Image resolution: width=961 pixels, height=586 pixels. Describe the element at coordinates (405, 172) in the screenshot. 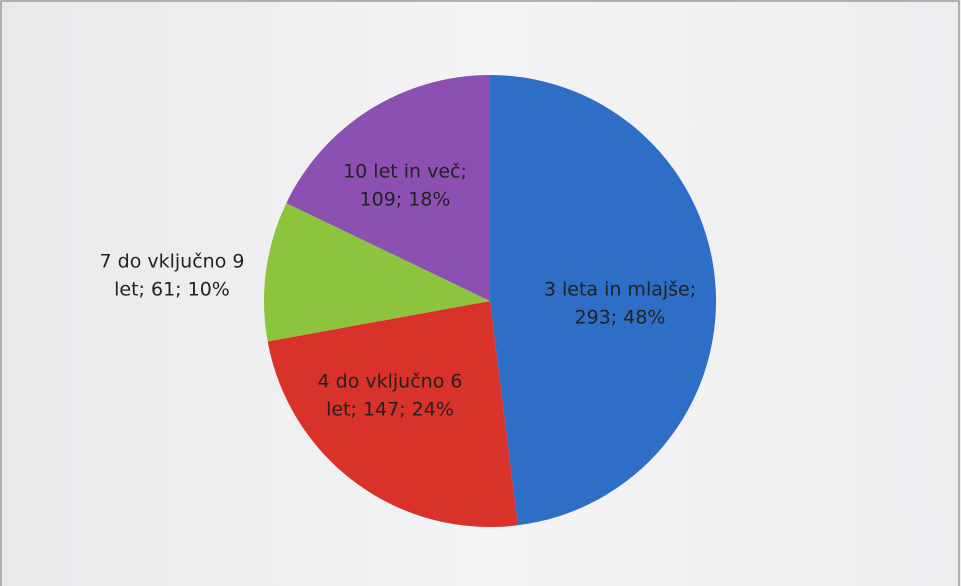

I see `data-label: 10 let in več;` at that location.